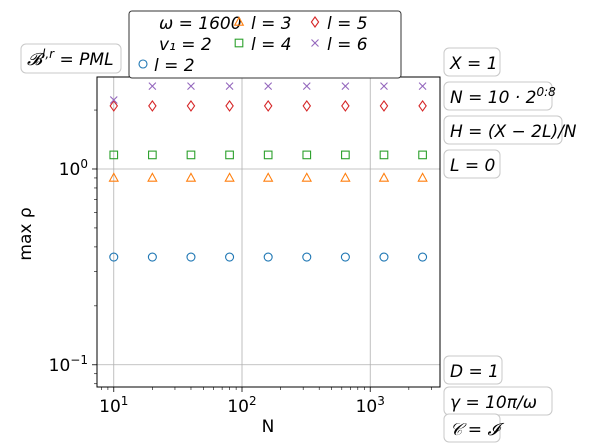 Image resolution: width=598 pixels, height=446 pixels. Describe the element at coordinates (26, 233) in the screenshot. I see `y-axis-label: max ρ` at that location.